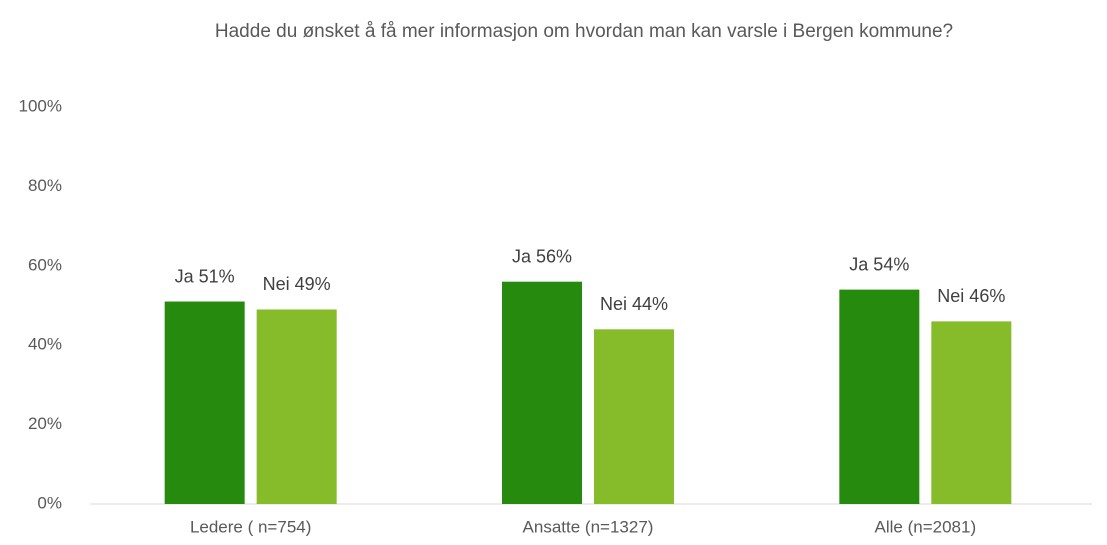  What do you see at coordinates (971, 296) in the screenshot?
I see `data-label: Nei 46%` at bounding box center [971, 296].